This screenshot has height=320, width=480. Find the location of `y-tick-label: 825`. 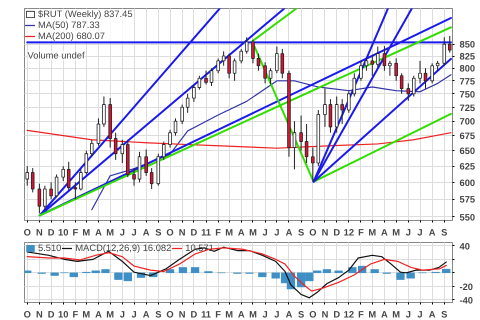

y-tick-label: 825 is located at coordinates (468, 57).